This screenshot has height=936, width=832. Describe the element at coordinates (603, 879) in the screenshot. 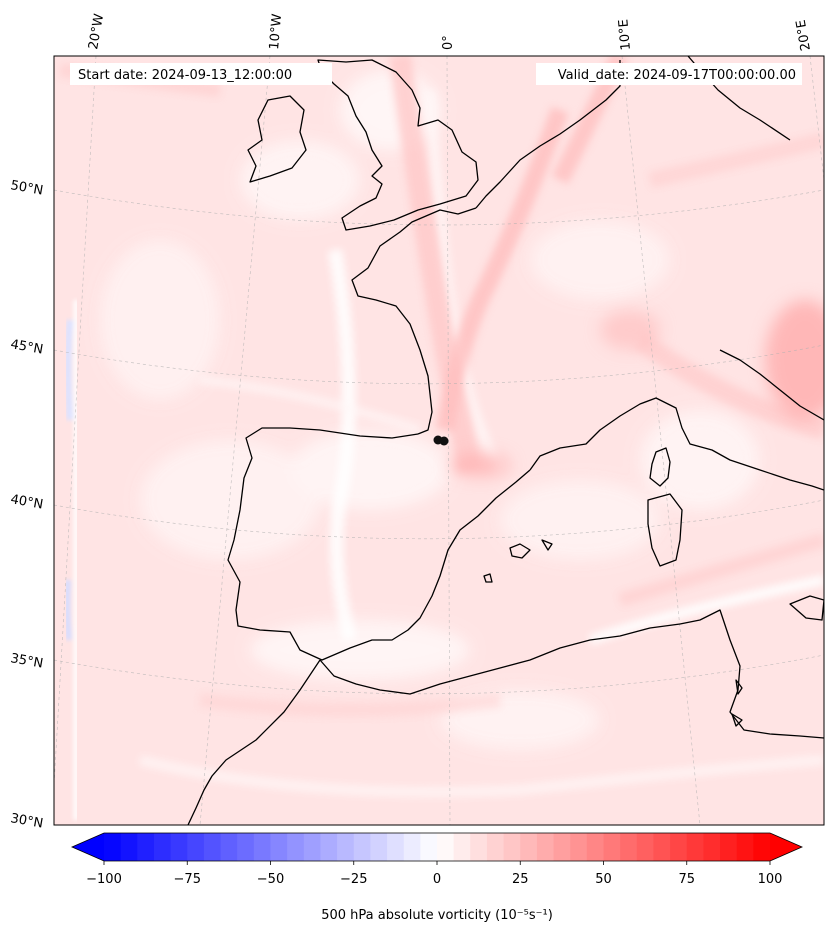

I see `colorbar-tick-label: 50` at that location.